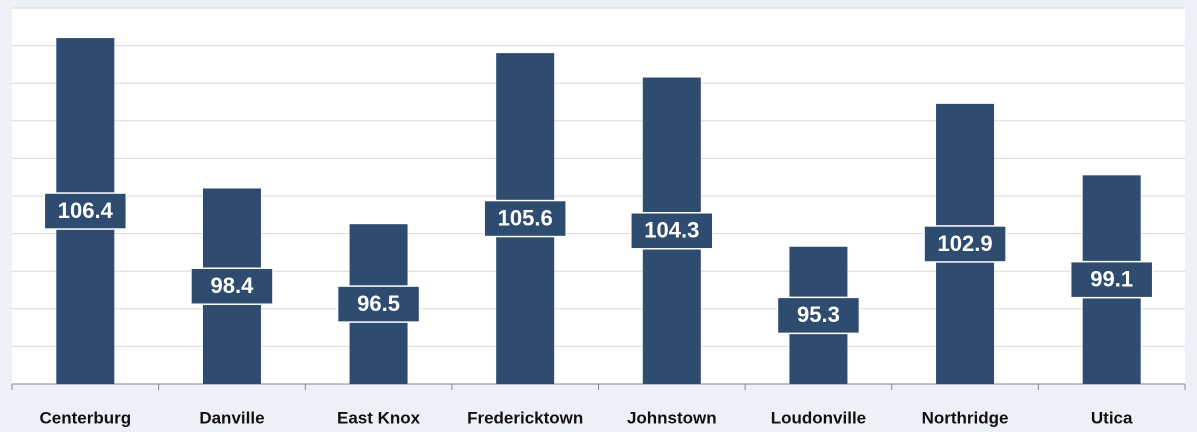  What do you see at coordinates (525, 417) in the screenshot?
I see `x-tick-label: Fredericktown` at bounding box center [525, 417].